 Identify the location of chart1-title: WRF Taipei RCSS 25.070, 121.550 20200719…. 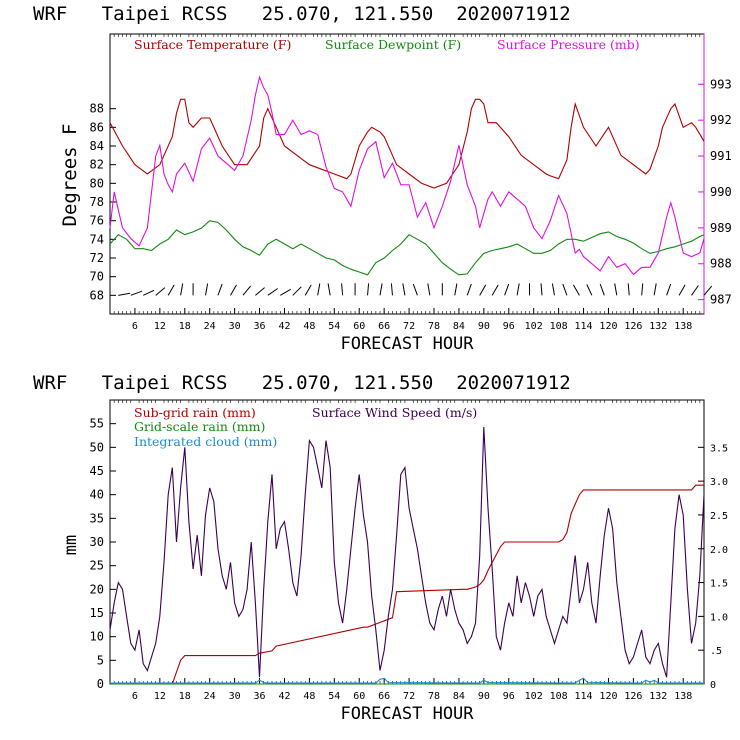
(302, 14).